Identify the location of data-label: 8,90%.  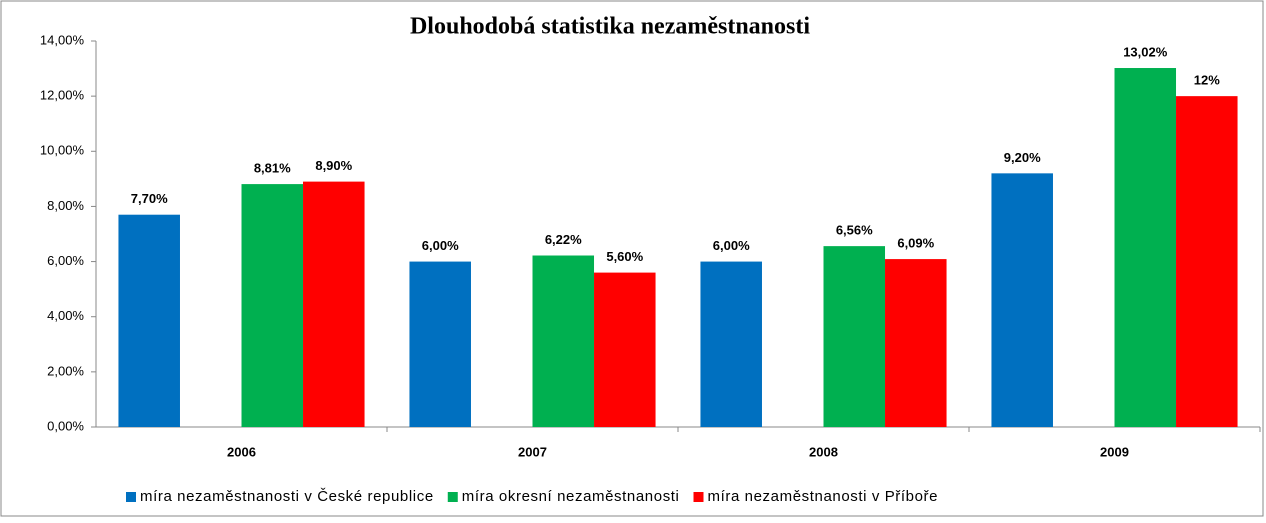
(333, 165).